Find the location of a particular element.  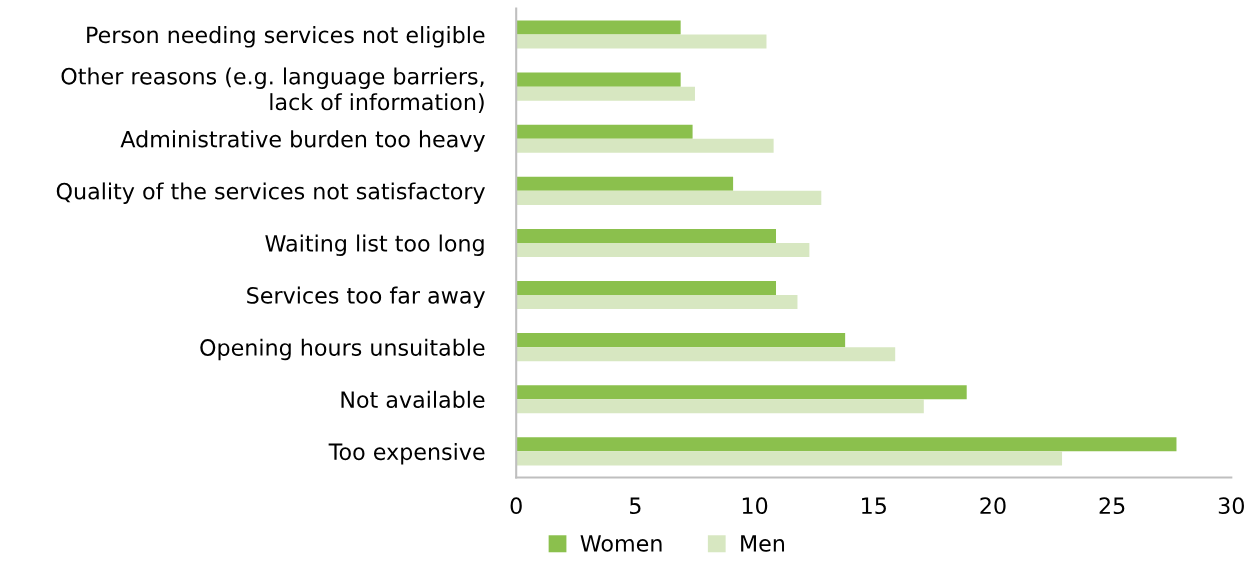

y-tick-label: Too expensive is located at coordinates (406, 453).